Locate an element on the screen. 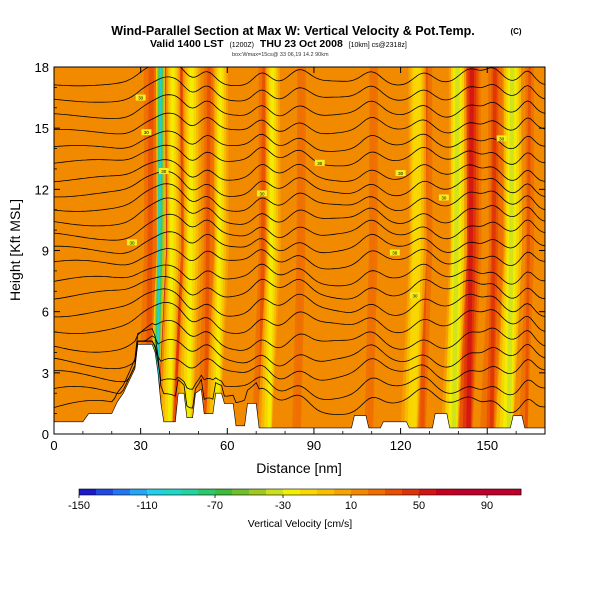  colorbar-tick-label: -30 is located at coordinates (283, 506).